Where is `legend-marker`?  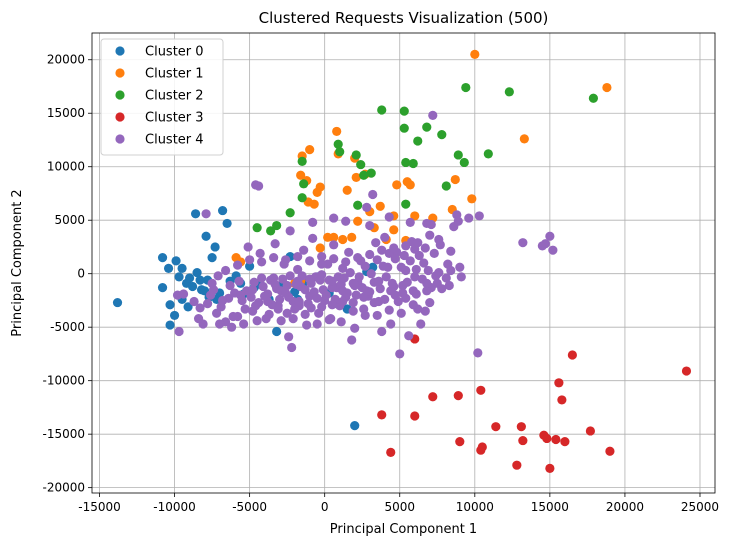 legend-marker is located at coordinates (120, 95).